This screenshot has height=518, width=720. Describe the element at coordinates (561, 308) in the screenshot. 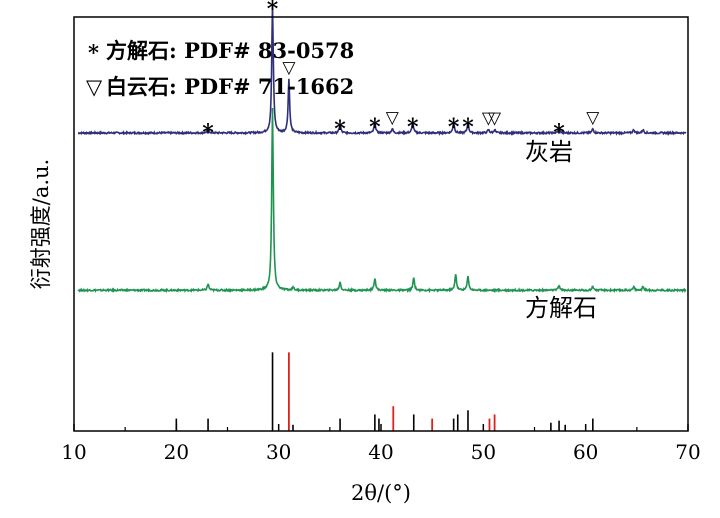

I see `series-label-calcite: 方解石` at that location.